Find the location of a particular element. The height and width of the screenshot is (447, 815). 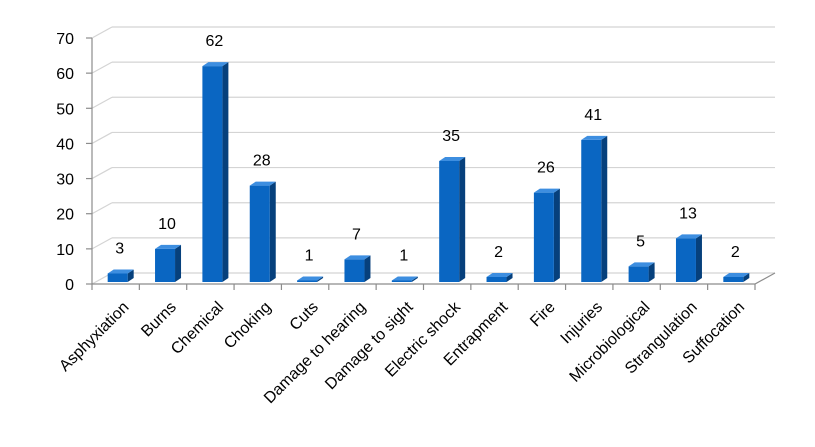

y-tick-label: 40 is located at coordinates (65, 144).